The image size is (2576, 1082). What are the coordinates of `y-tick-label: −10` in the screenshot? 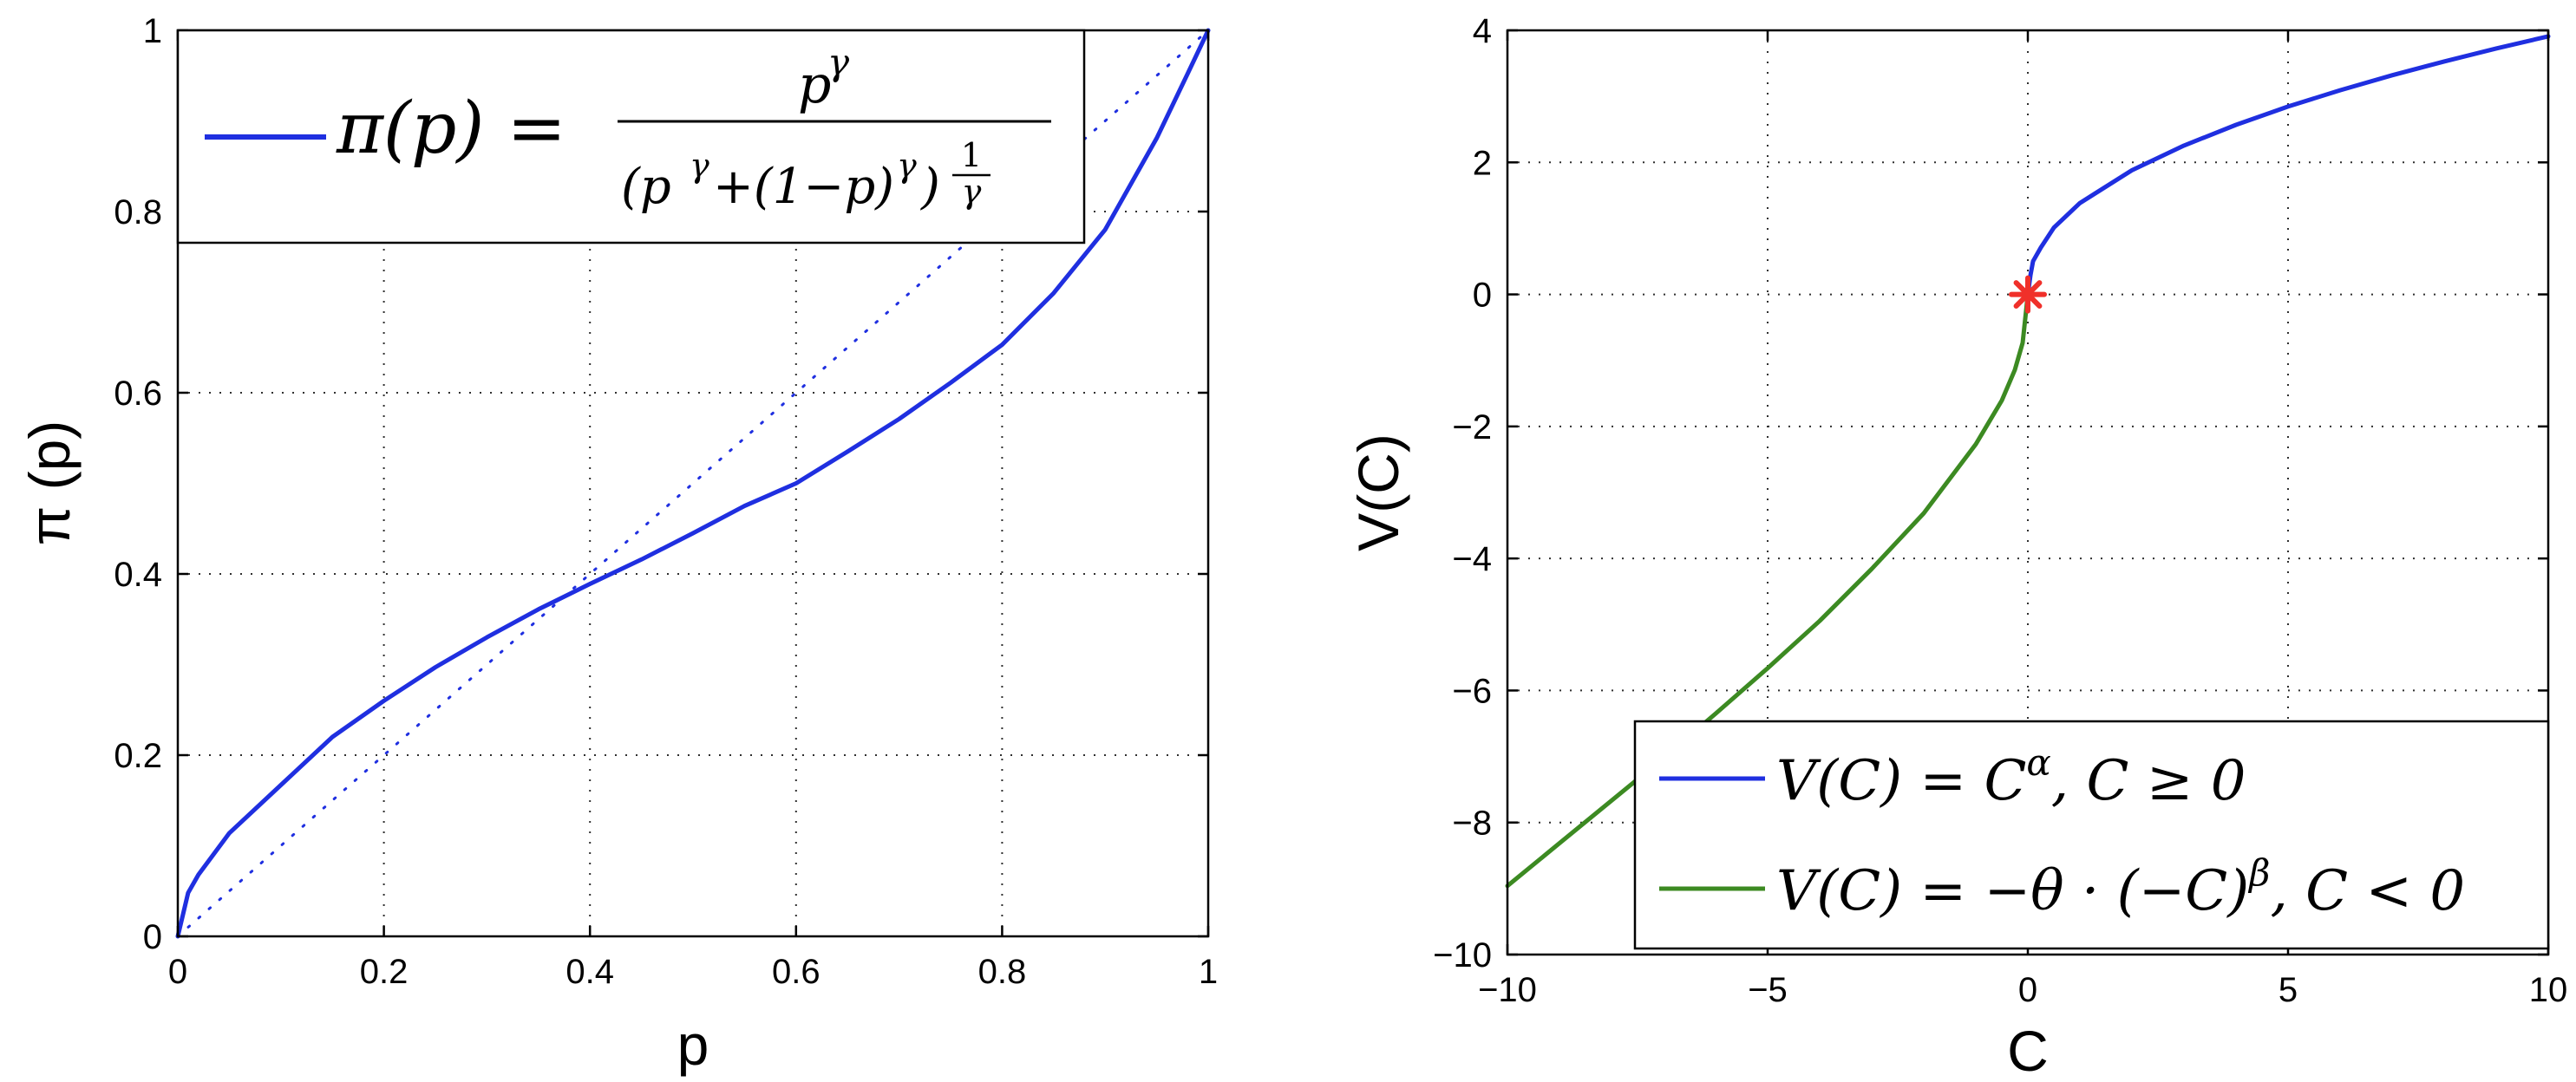 It's located at (1462, 955).